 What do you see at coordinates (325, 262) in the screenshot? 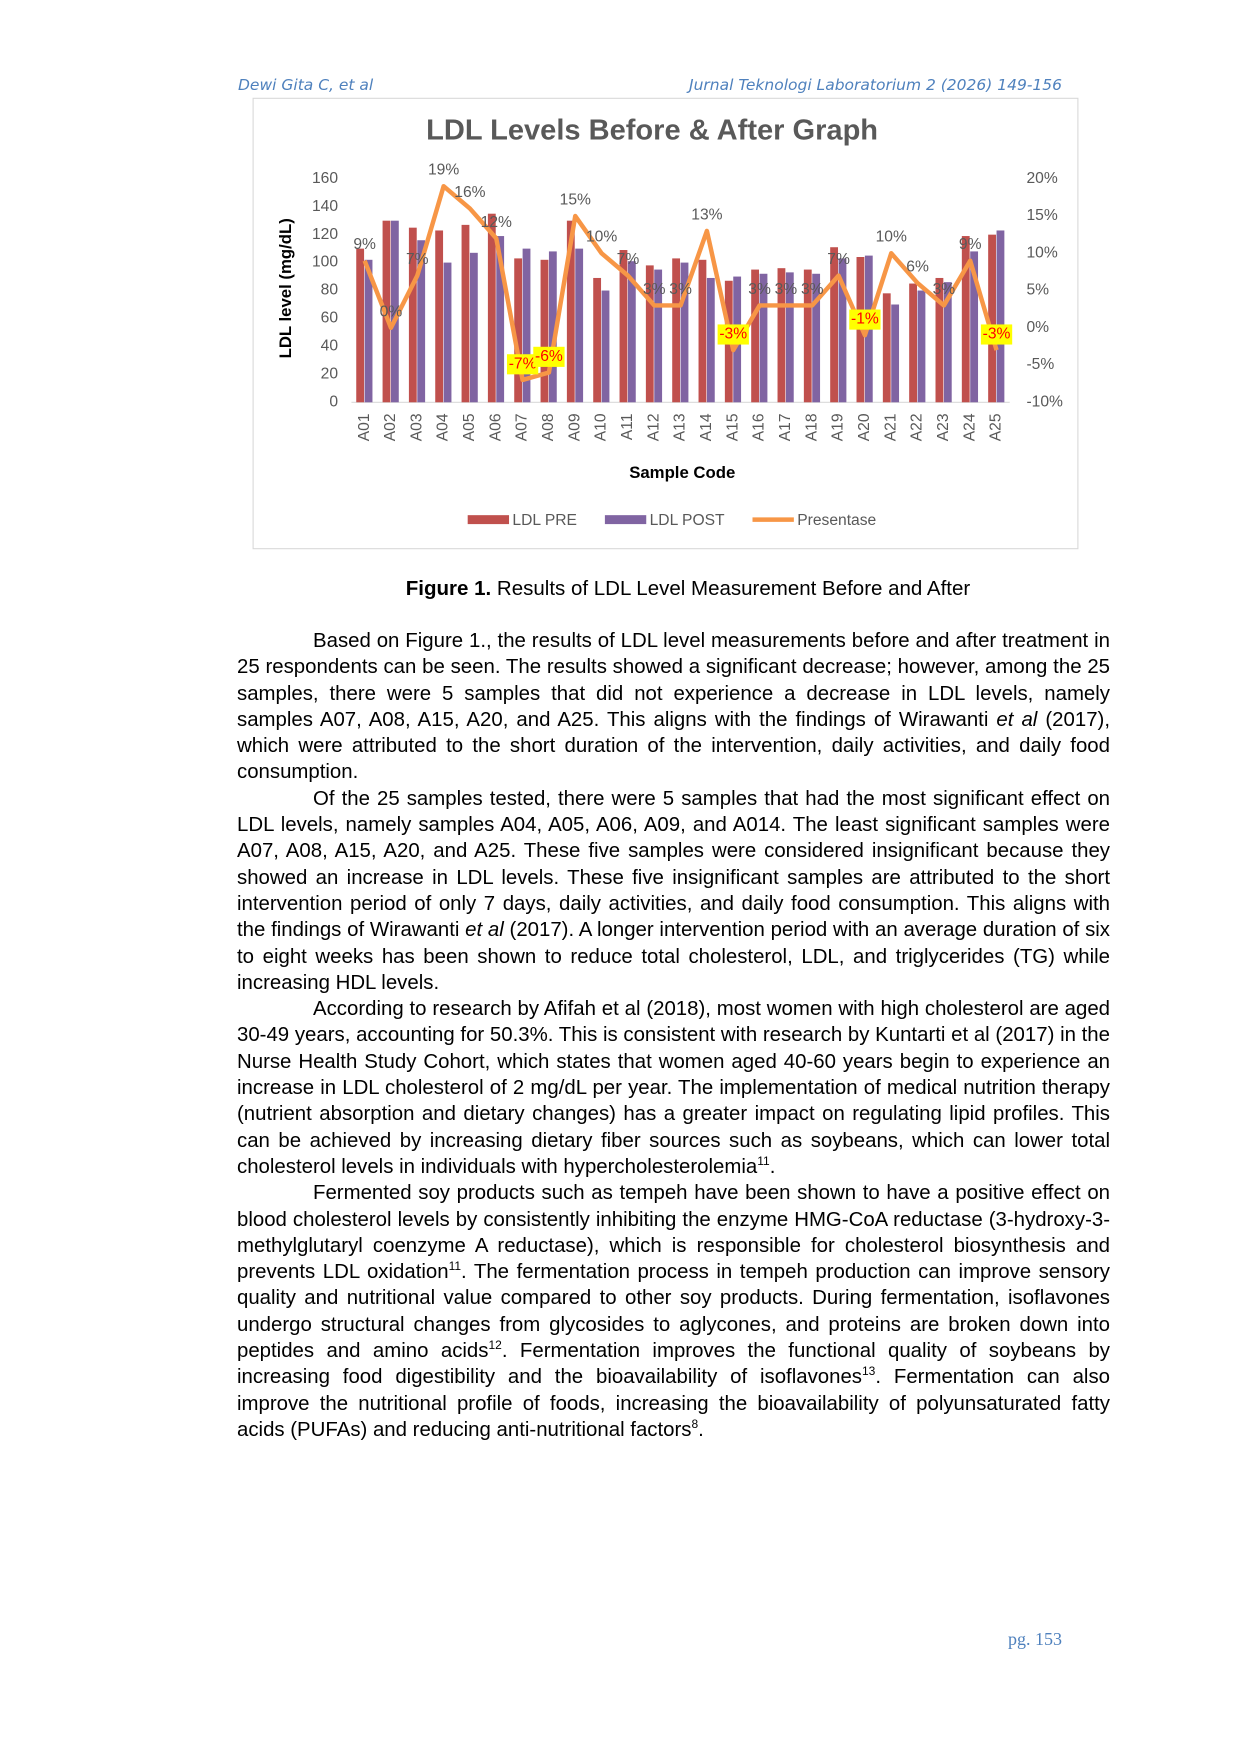
I see `y-tick-label: 100` at bounding box center [325, 262].